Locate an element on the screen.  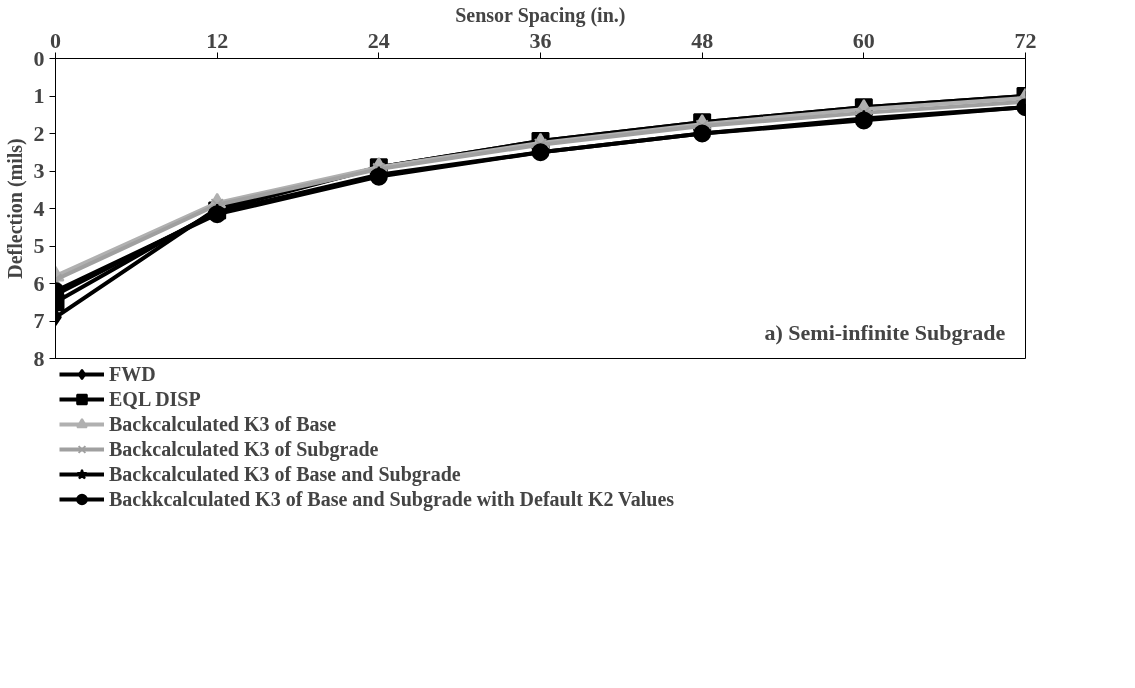
legend-label: Backcalculated K3 of Base is located at coordinates (223, 424).